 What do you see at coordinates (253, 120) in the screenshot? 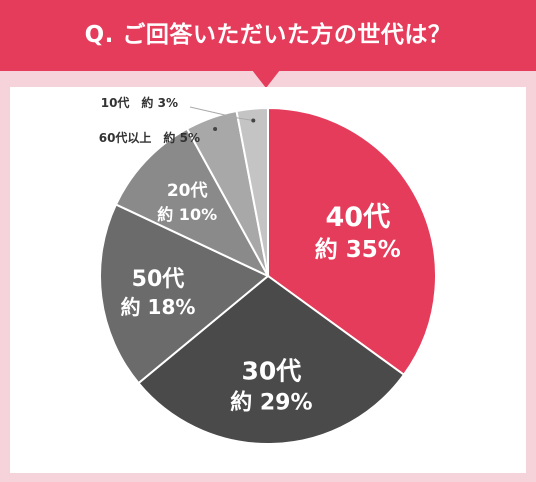
I see `slice-6-leader-dot` at bounding box center [253, 120].